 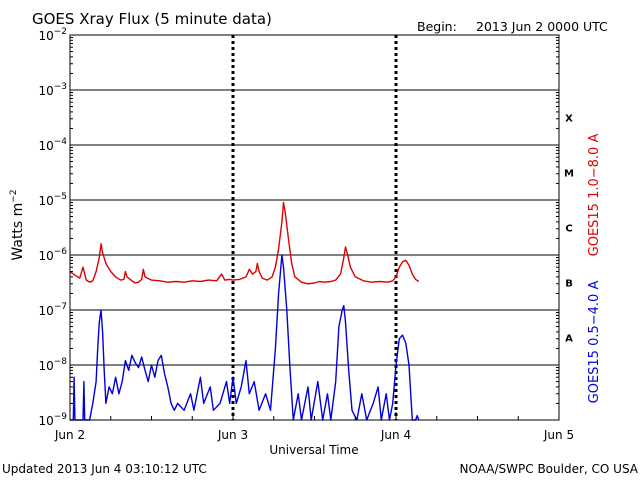 What do you see at coordinates (542, 26) in the screenshot?
I see `begin-value: 2013 Jun 2 0000 UTC` at bounding box center [542, 26].